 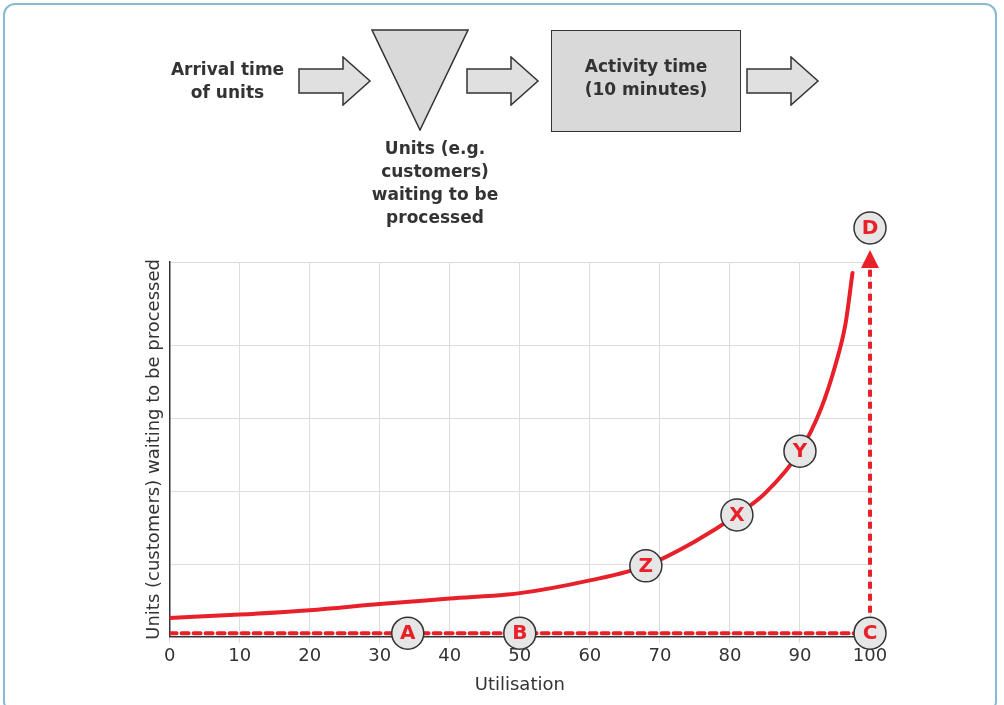 I want to click on x-tick-label: 10, so click(x=240, y=655).